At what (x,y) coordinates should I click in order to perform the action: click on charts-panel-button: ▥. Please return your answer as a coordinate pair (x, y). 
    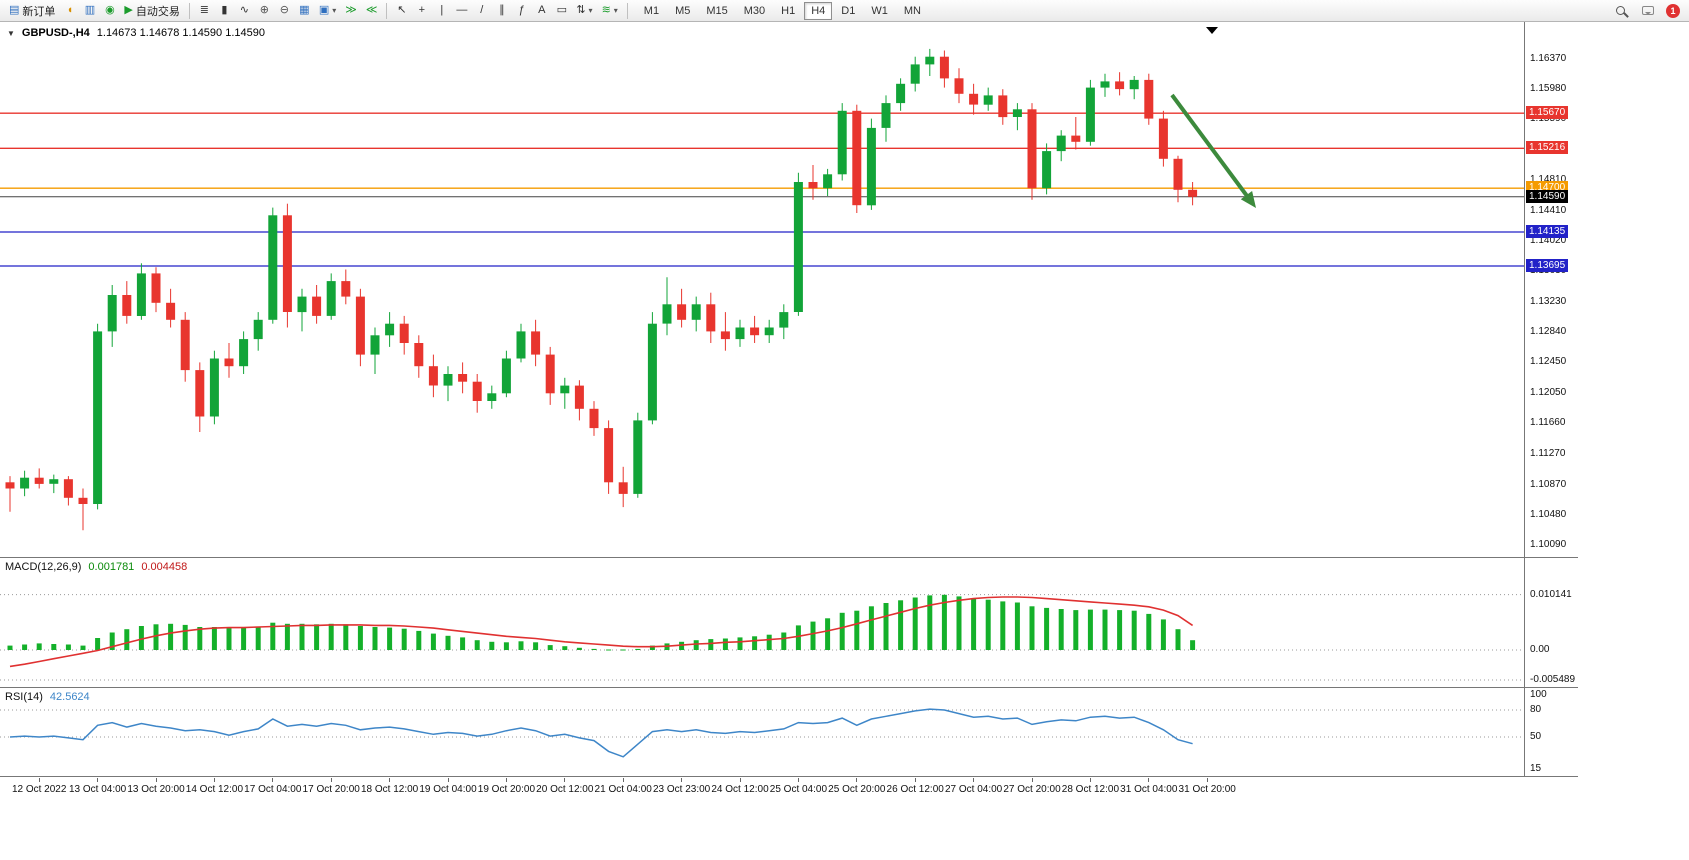
    Looking at the image, I should click on (89, 10).